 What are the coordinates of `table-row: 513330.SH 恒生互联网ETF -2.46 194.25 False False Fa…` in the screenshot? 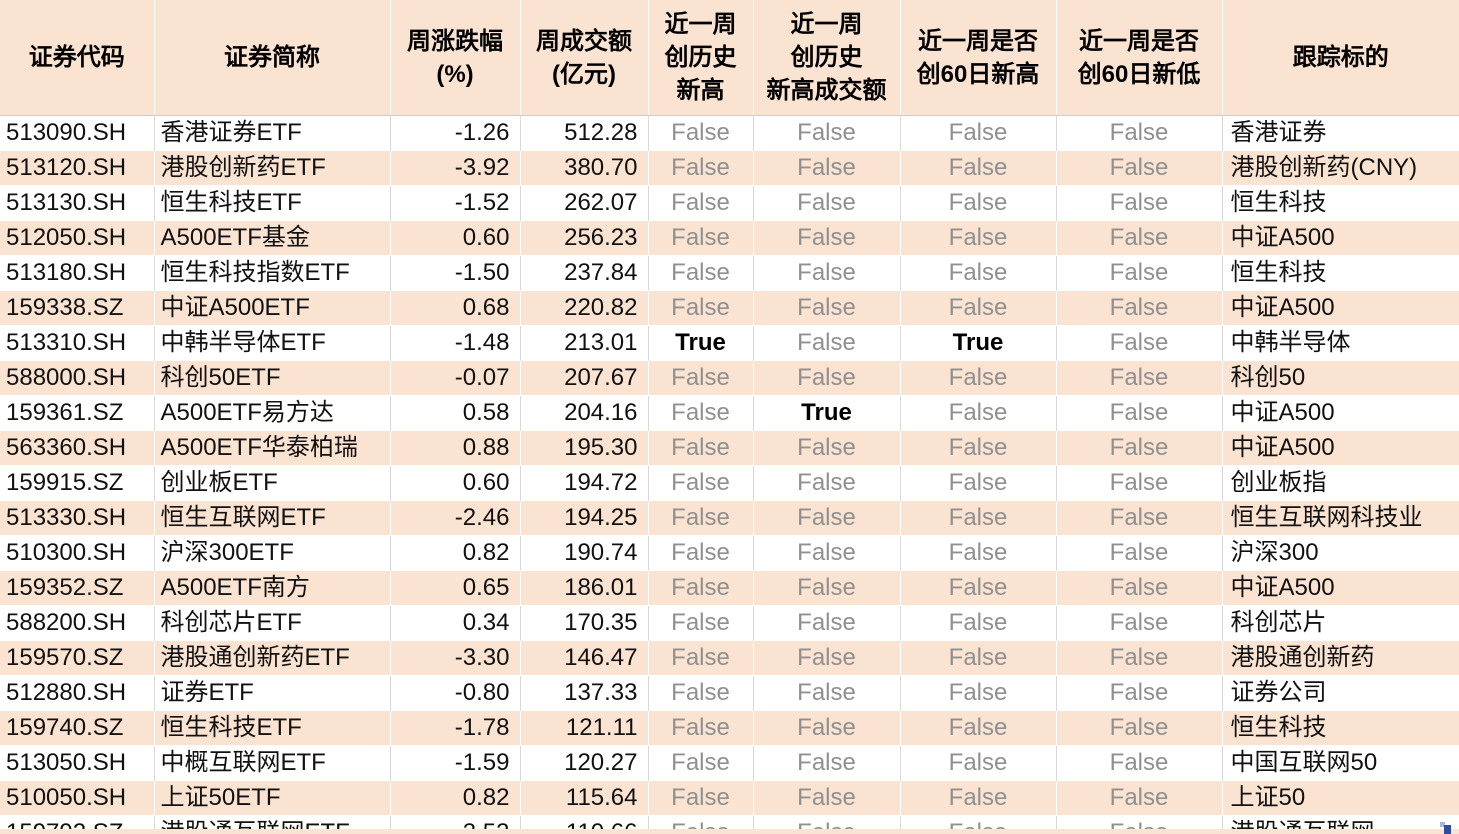 It's located at (729, 518).